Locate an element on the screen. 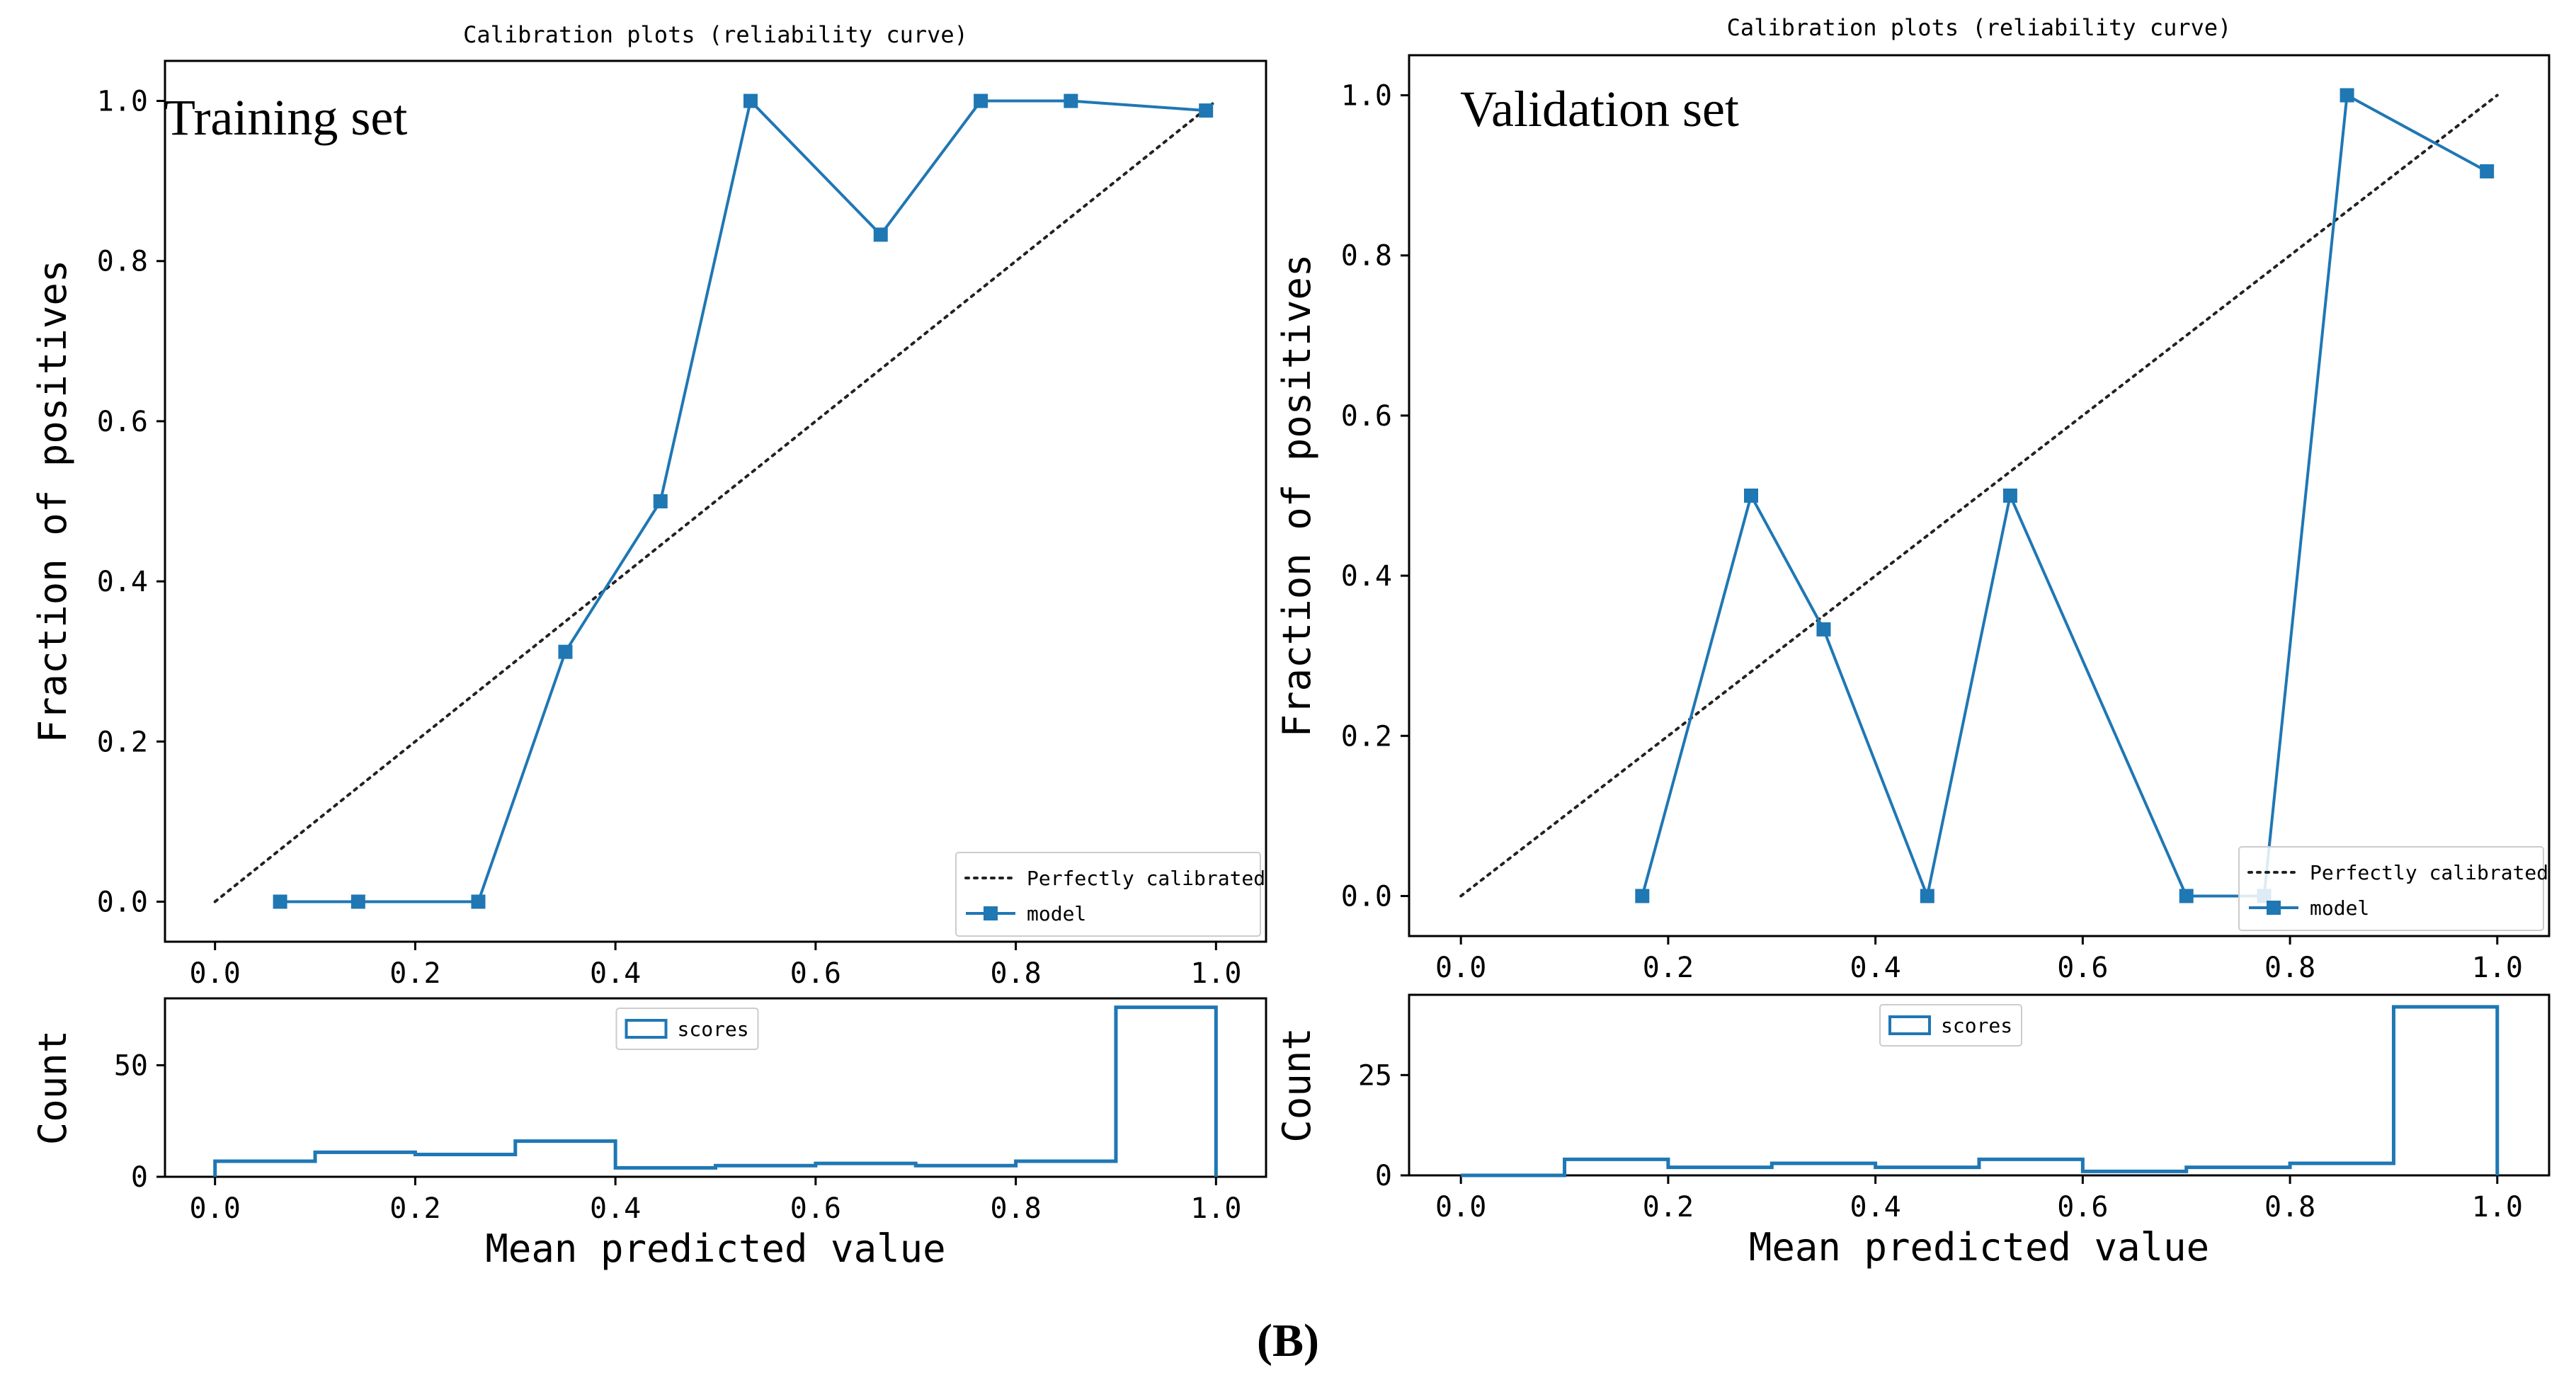  panel-tag: Training set is located at coordinates (286, 118).